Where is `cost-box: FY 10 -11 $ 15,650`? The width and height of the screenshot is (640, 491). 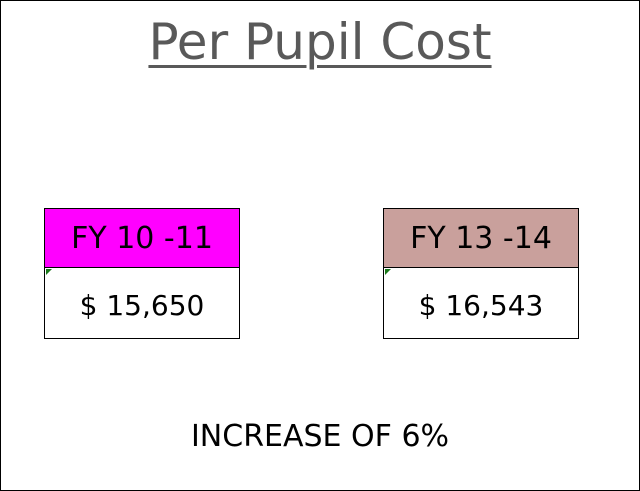 cost-box: FY 10 -11 $ 15,650 is located at coordinates (142, 273).